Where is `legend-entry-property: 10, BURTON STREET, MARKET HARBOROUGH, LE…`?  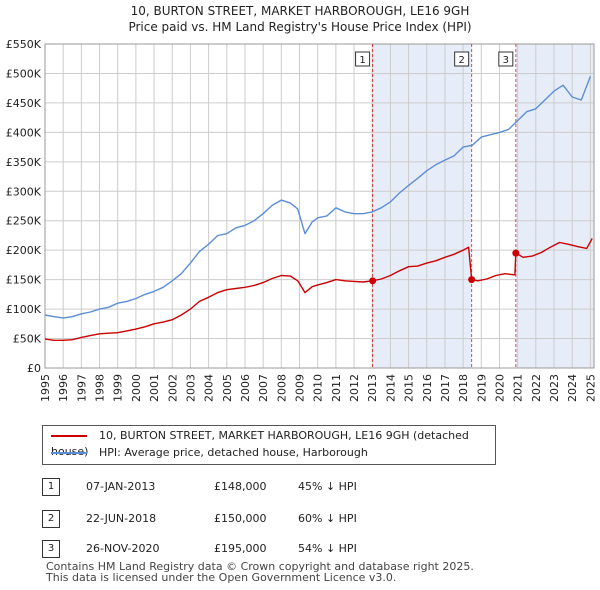 legend-entry-property: 10, BURTON STREET, MARKET HARBOROUGH, LE… is located at coordinates (273, 443).